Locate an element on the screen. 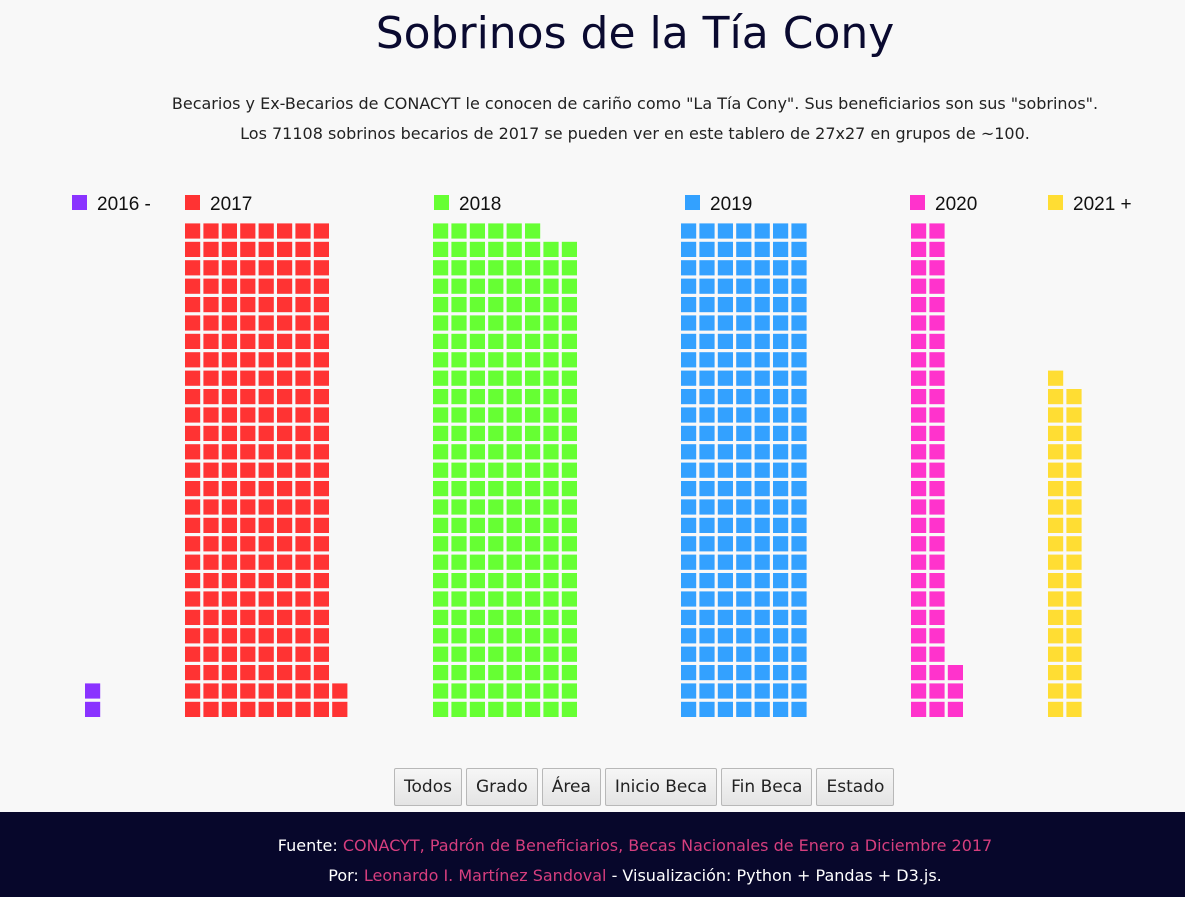  inicio-beca-button: Inicio Beca is located at coordinates (661, 787).